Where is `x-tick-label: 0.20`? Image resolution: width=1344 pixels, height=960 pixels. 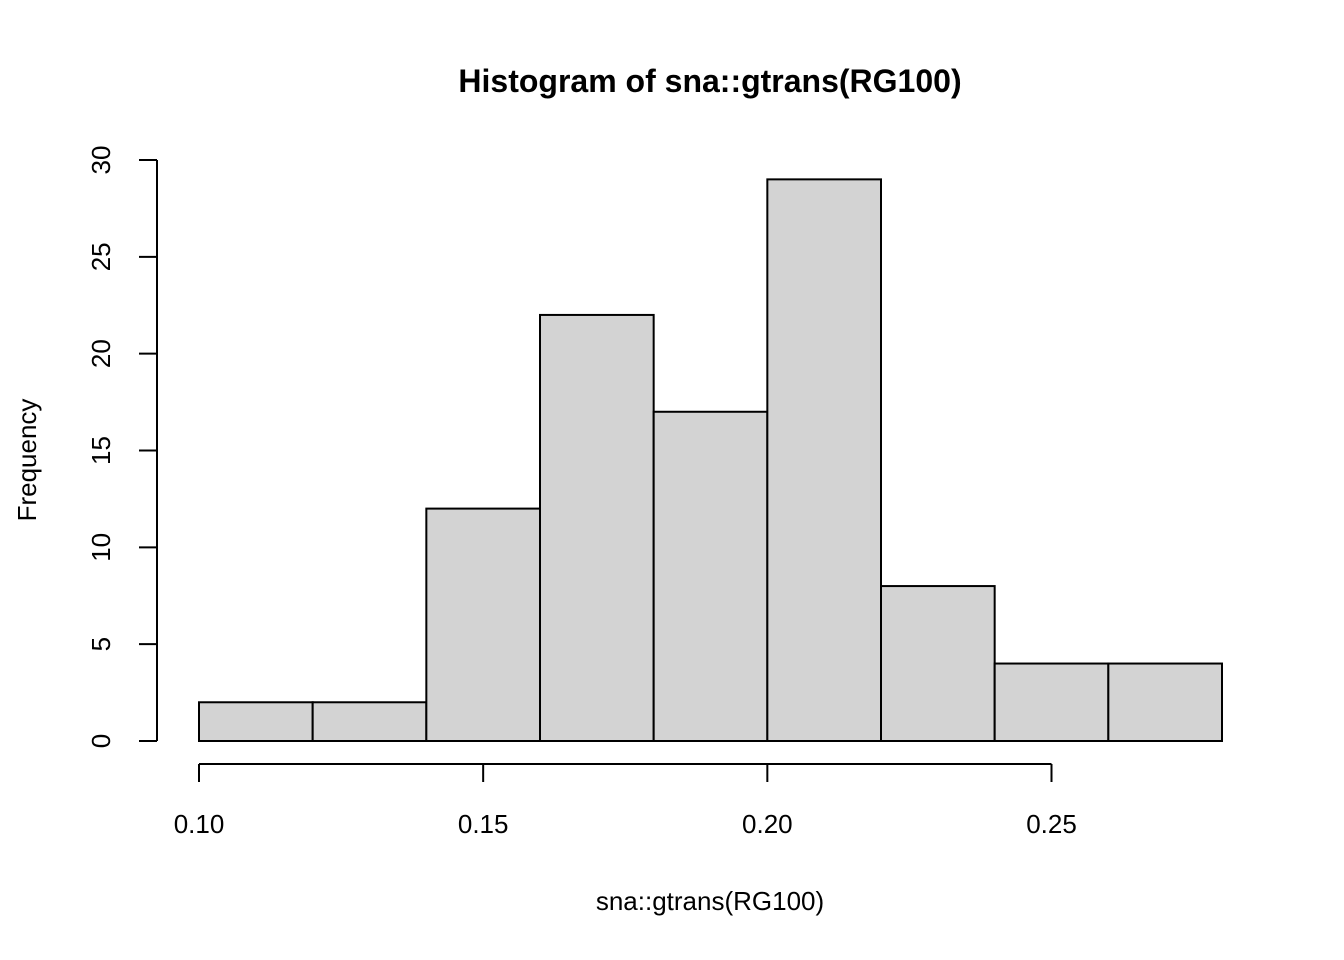
x-tick-label: 0.20 is located at coordinates (767, 824).